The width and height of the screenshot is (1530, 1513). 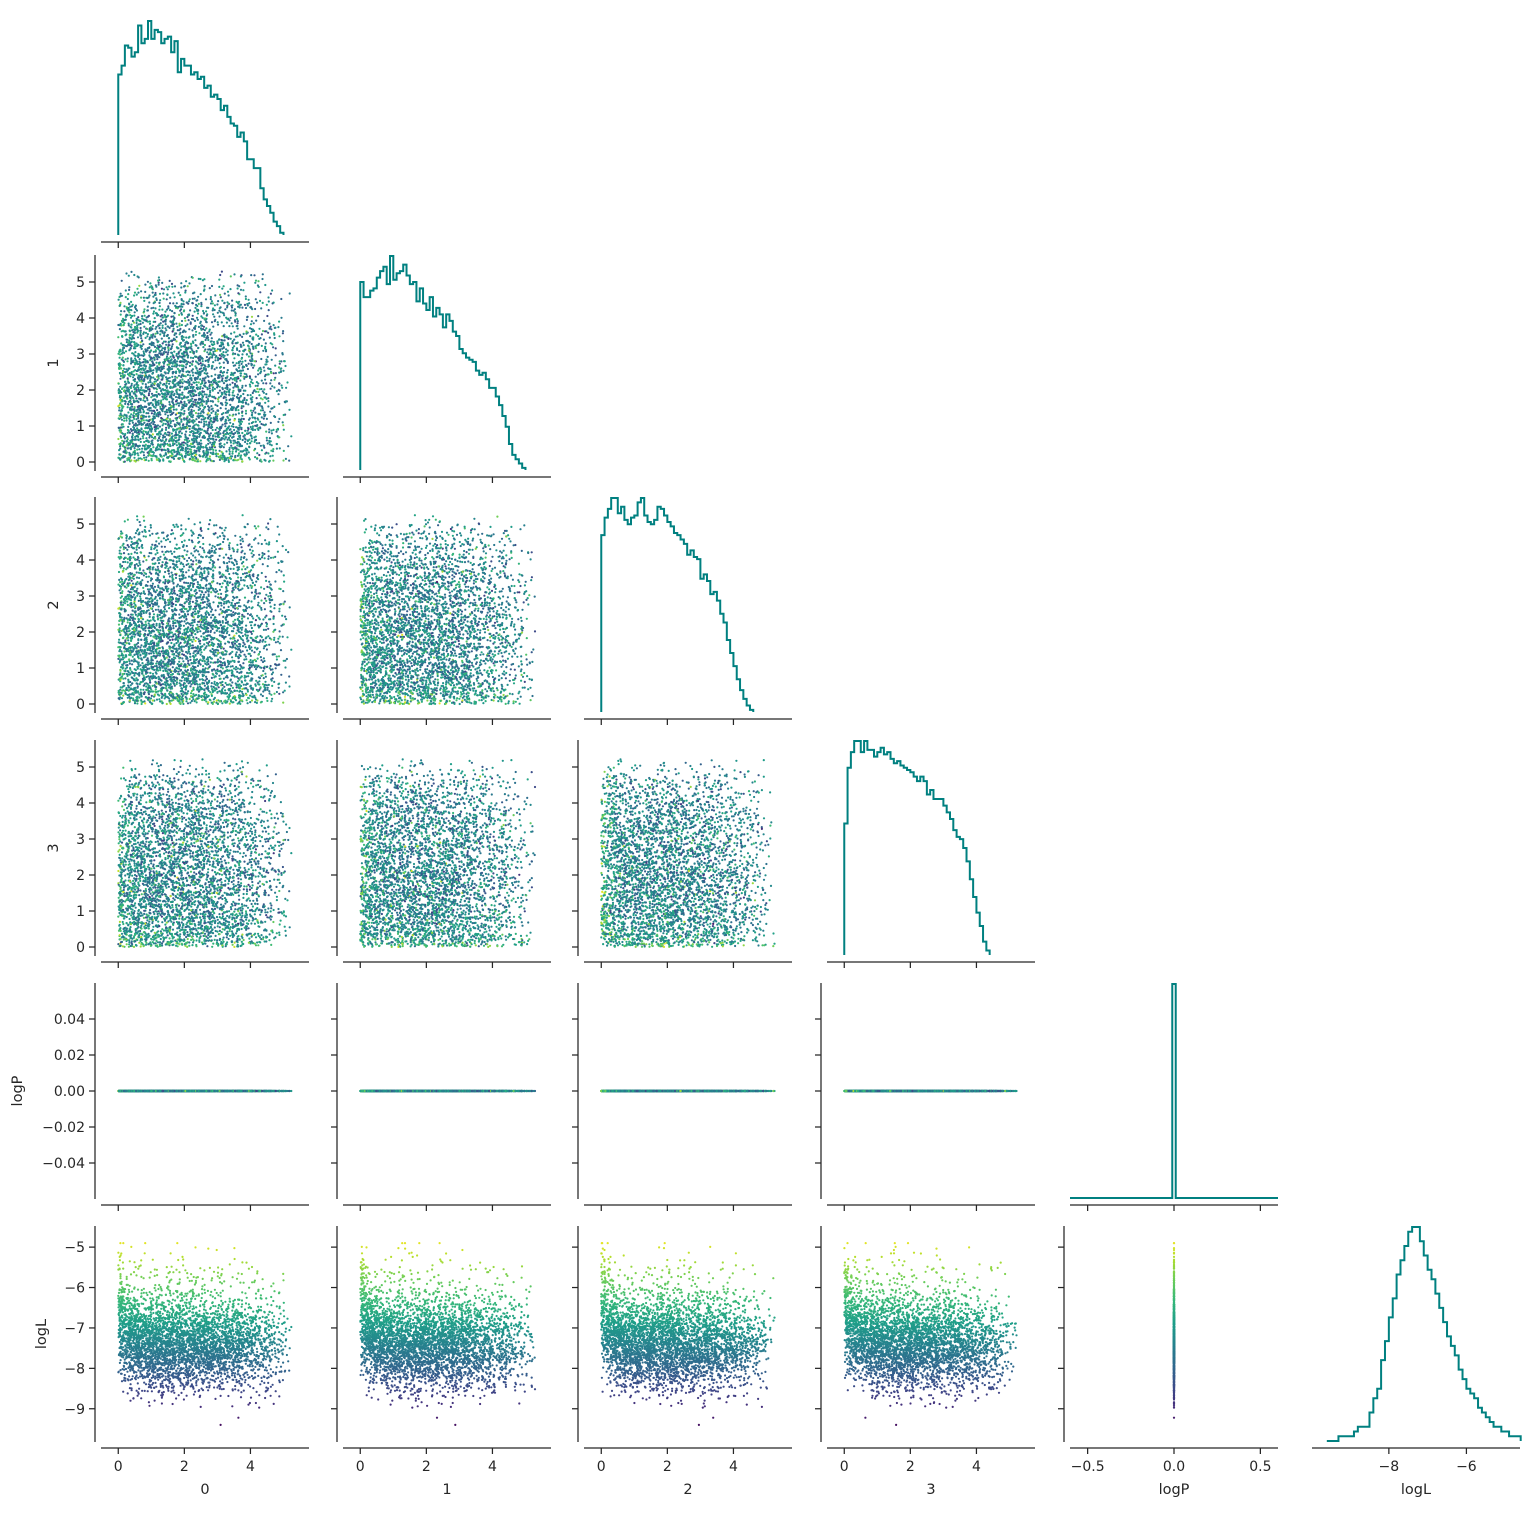 I want to click on y-tick-label: 4, so click(x=80, y=319).